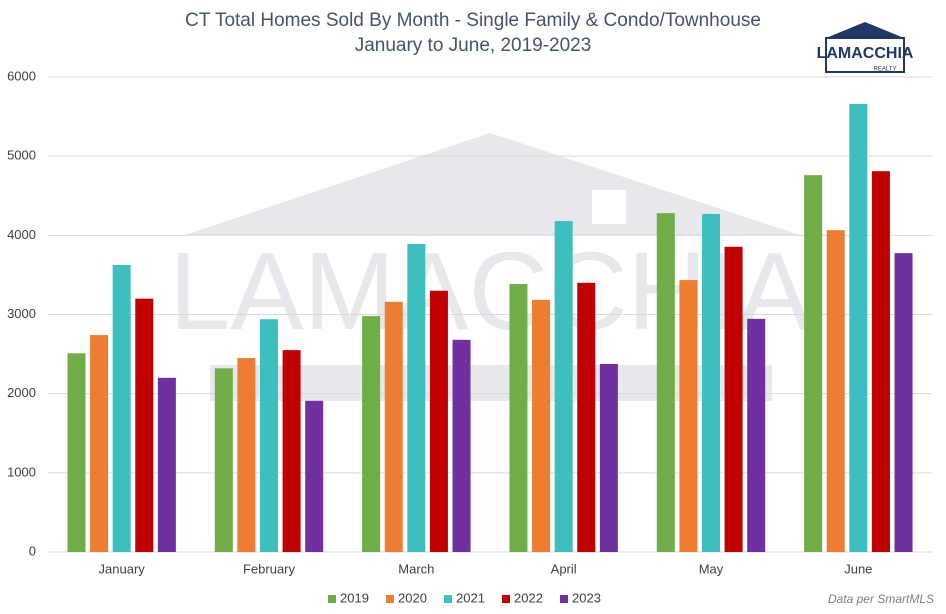 Image resolution: width=946 pixels, height=614 pixels. I want to click on source-note: Data per SmartMLS, so click(881, 599).